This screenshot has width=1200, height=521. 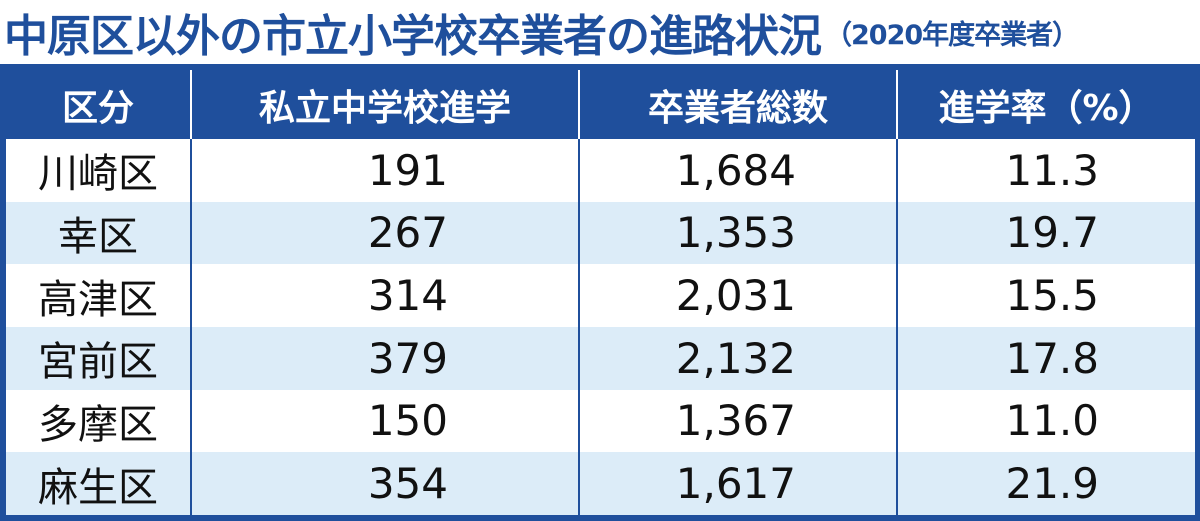 What do you see at coordinates (952, 35) in the screenshot?
I see `title-subtitle: （2020年度卒業者）` at bounding box center [952, 35].